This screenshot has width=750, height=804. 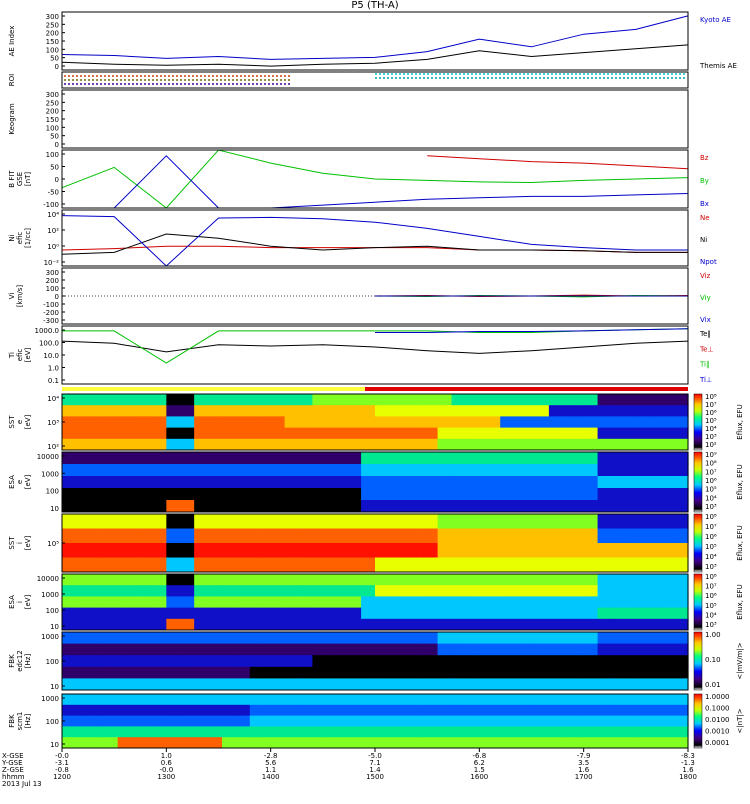 I want to click on ytick-label: 10², so click(x=53, y=231).